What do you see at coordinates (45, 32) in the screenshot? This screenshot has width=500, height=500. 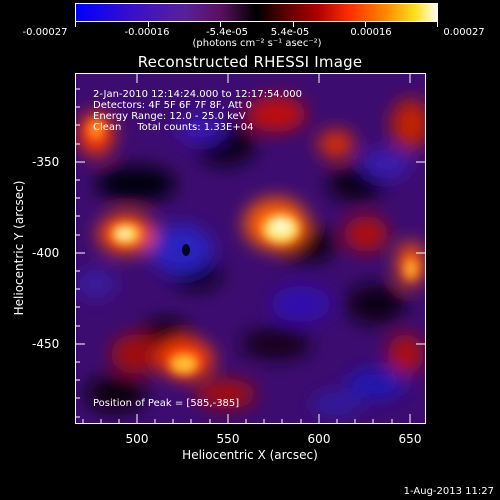 I see `colorbar-tick-label: -0.00027` at bounding box center [45, 32].